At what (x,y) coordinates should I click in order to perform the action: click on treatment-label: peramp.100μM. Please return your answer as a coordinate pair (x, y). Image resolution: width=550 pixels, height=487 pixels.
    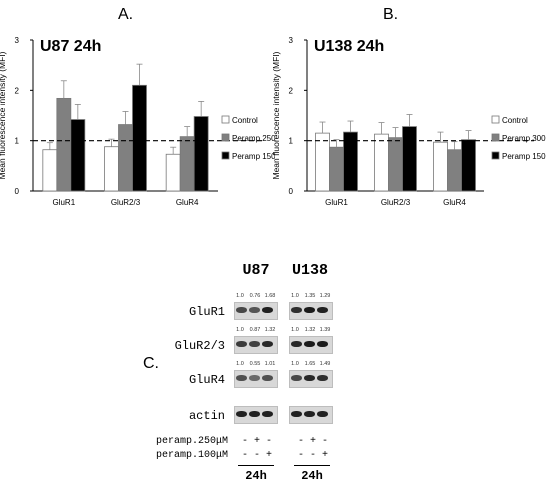
    Looking at the image, I should click on (191, 455).